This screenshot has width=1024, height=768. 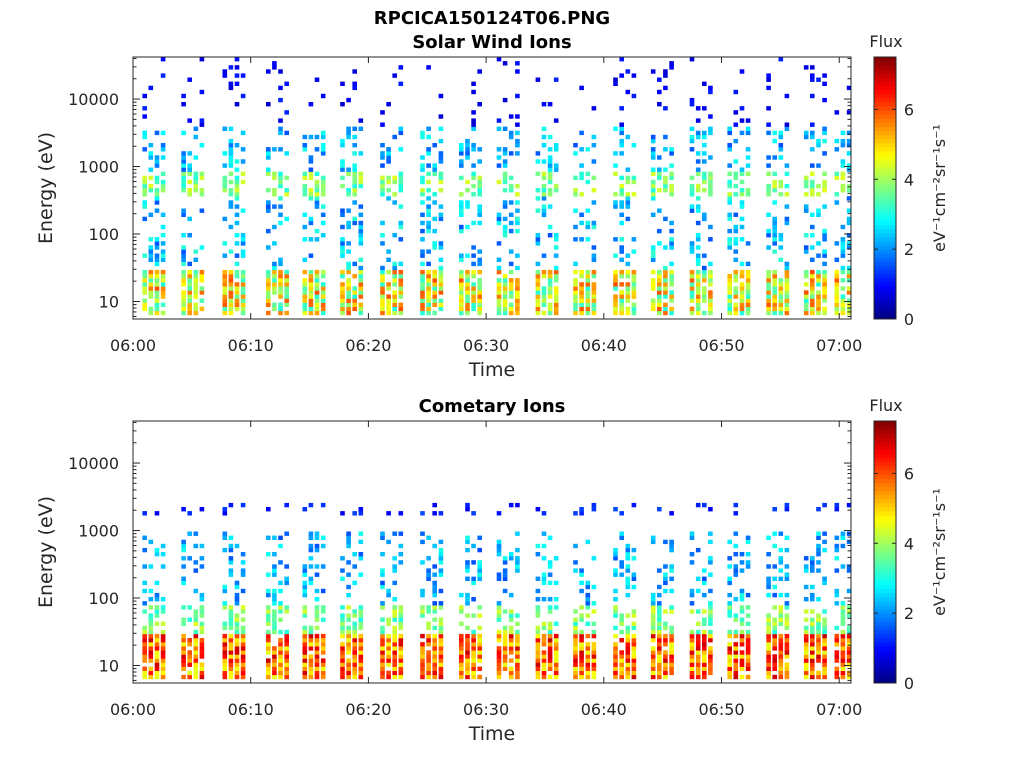 I want to click on x-tick-label: 06:20, so click(x=368, y=345).